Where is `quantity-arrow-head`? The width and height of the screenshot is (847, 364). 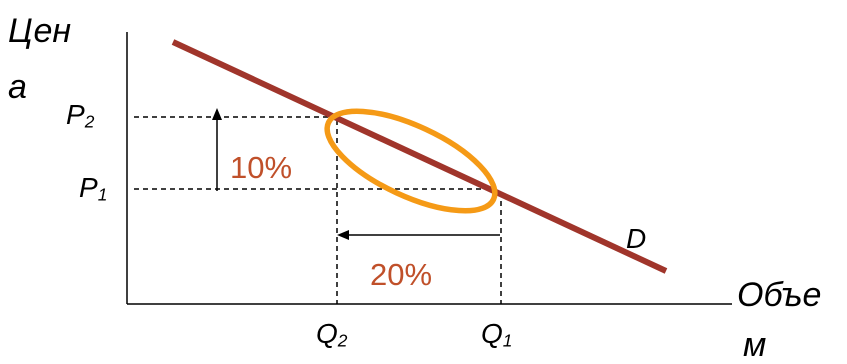 quantity-arrow-head is located at coordinates (343, 235).